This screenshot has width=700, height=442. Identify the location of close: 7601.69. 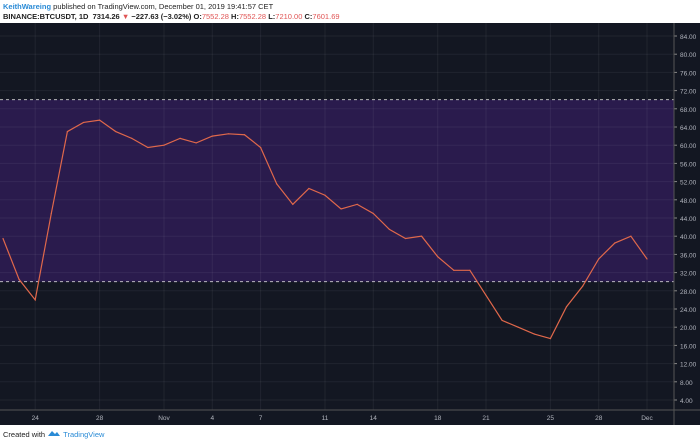
(326, 16).